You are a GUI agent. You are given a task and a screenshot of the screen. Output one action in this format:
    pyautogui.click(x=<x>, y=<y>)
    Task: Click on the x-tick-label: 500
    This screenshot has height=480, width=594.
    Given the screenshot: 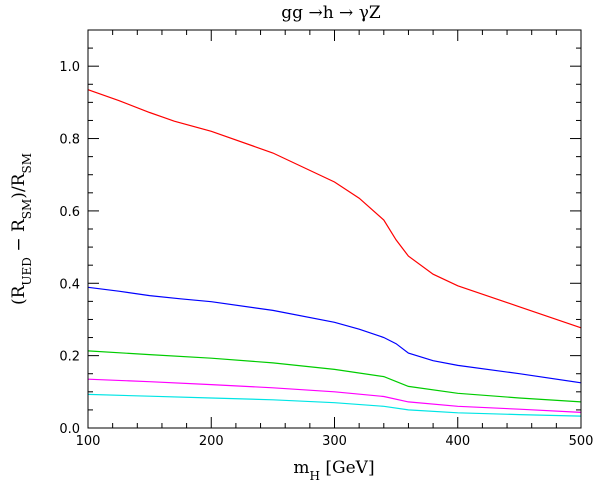 What is the action you would take?
    pyautogui.click(x=581, y=441)
    